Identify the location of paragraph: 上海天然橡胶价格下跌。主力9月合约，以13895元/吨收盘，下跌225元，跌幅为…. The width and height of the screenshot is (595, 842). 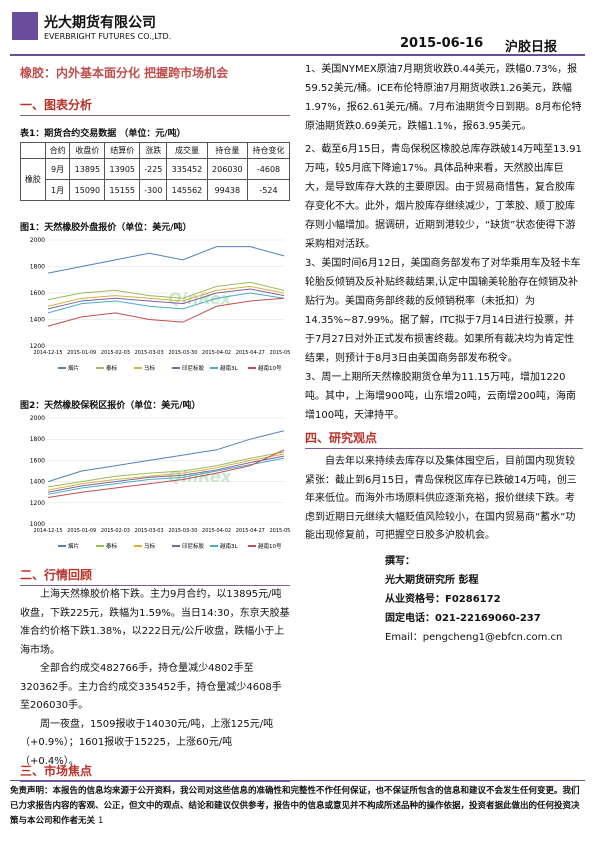
(155, 622).